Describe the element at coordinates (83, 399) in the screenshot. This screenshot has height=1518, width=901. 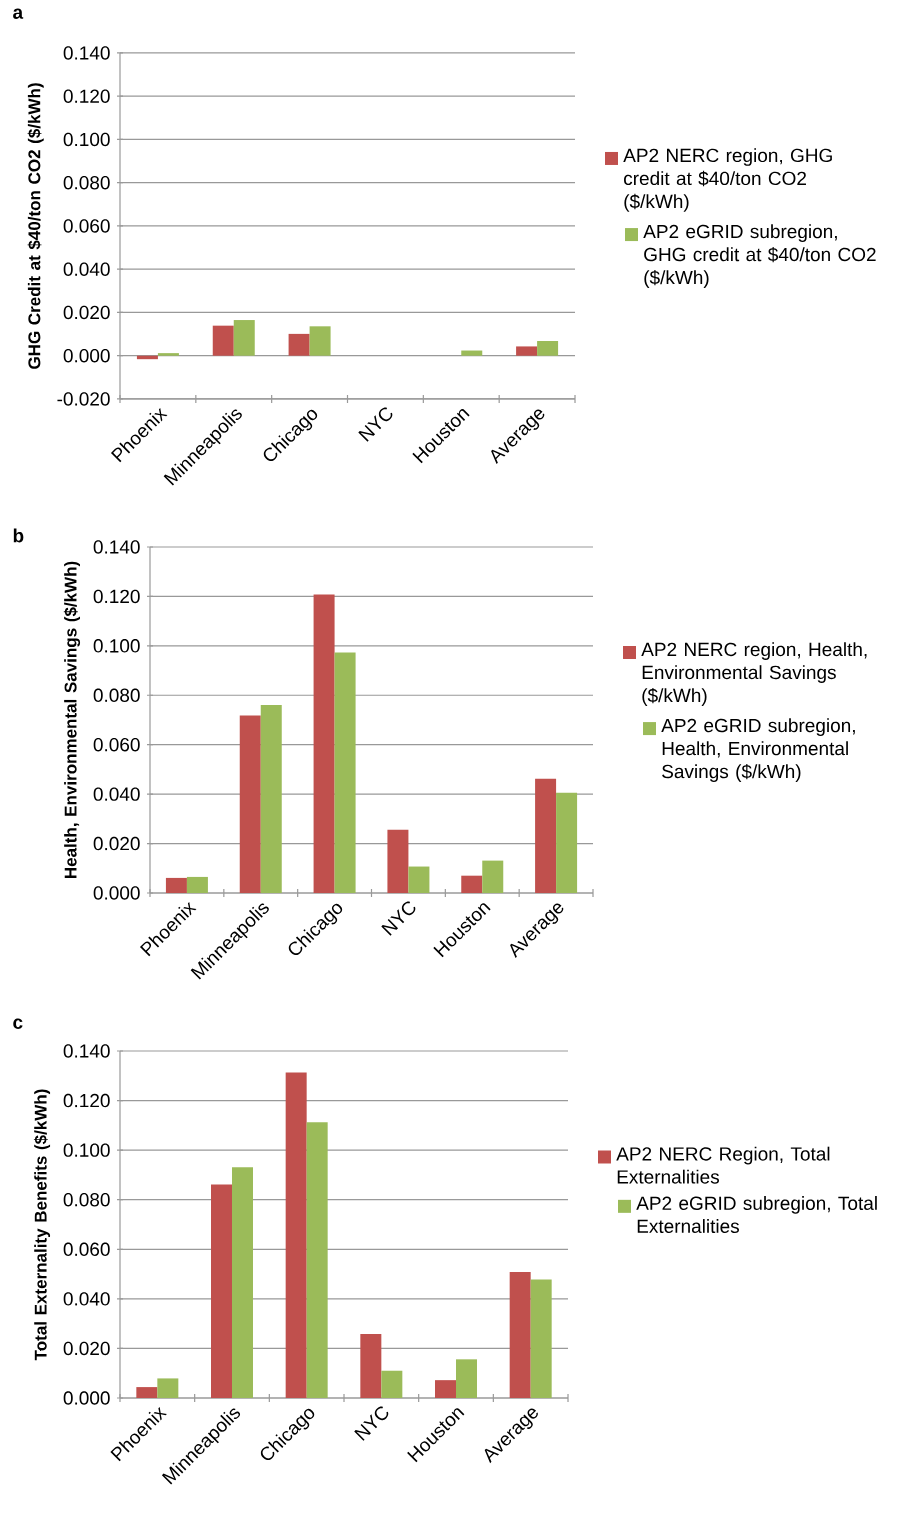
I see `y-tick-label: -0.020` at that location.